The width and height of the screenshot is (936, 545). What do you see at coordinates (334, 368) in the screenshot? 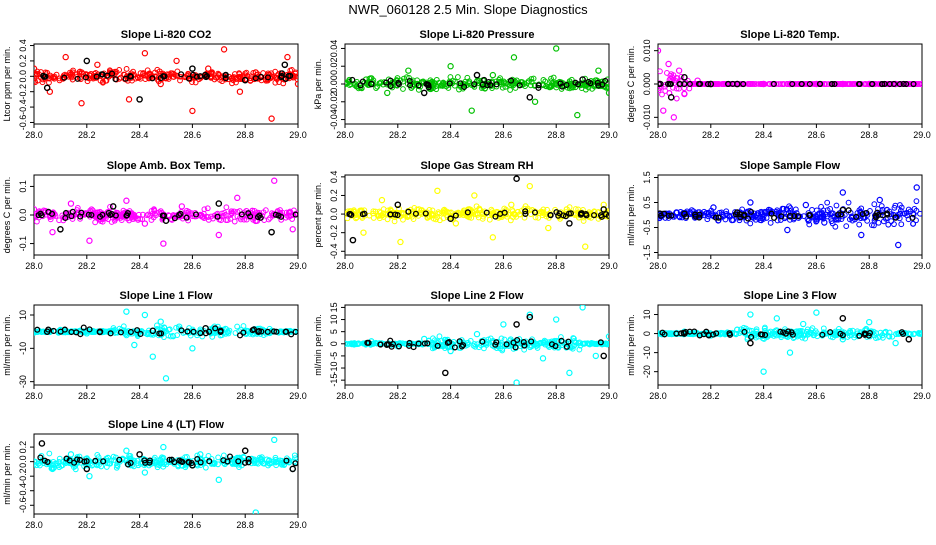
I see `y-tick-label: -10` at bounding box center [334, 368].